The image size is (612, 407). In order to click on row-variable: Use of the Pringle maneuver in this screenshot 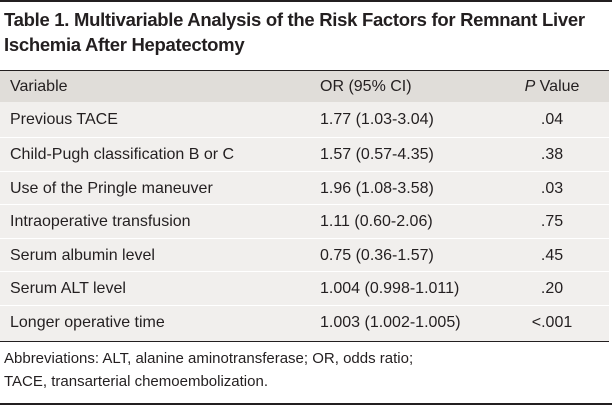, I will do `click(111, 188)`.